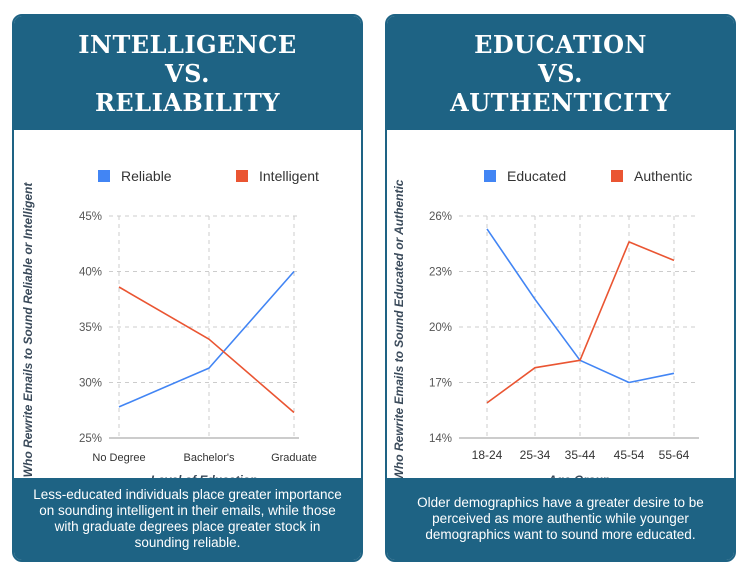 This screenshot has height=574, width=747. What do you see at coordinates (440, 384) in the screenshot?
I see `y-tick-label: 17%` at bounding box center [440, 384].